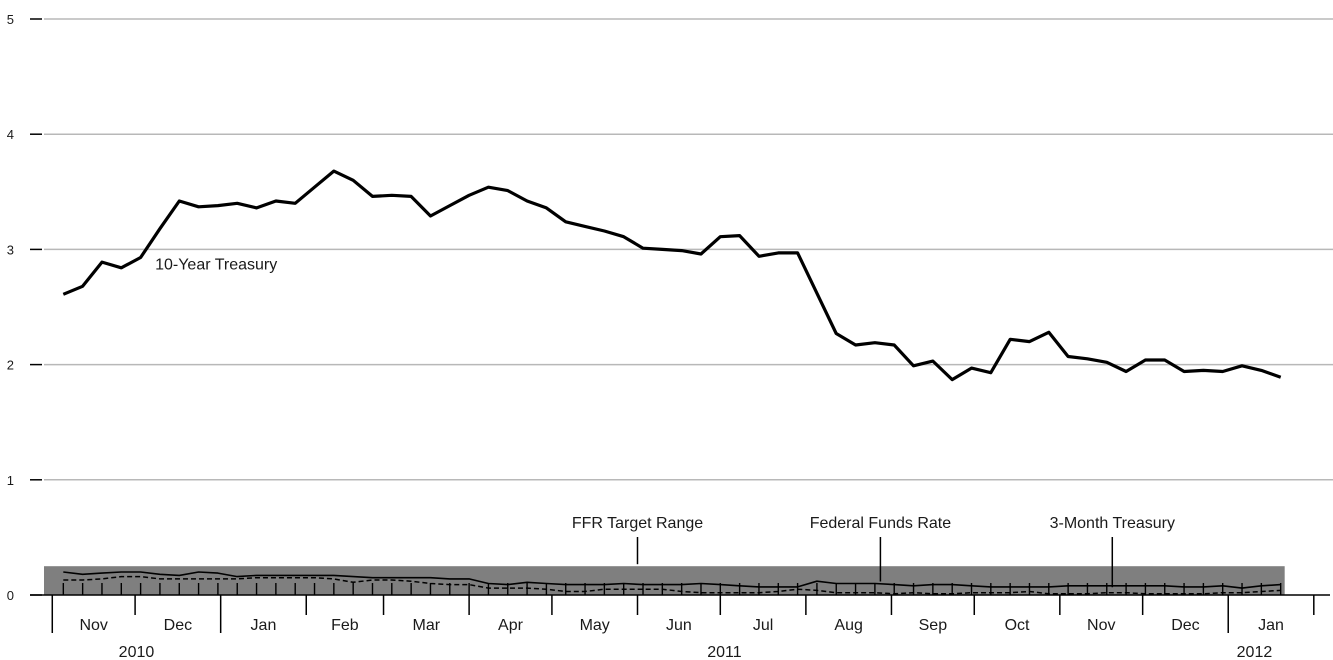  What do you see at coordinates (1112, 523) in the screenshot?
I see `annotation-3-month-treasury: 3-Month Treasury` at bounding box center [1112, 523].